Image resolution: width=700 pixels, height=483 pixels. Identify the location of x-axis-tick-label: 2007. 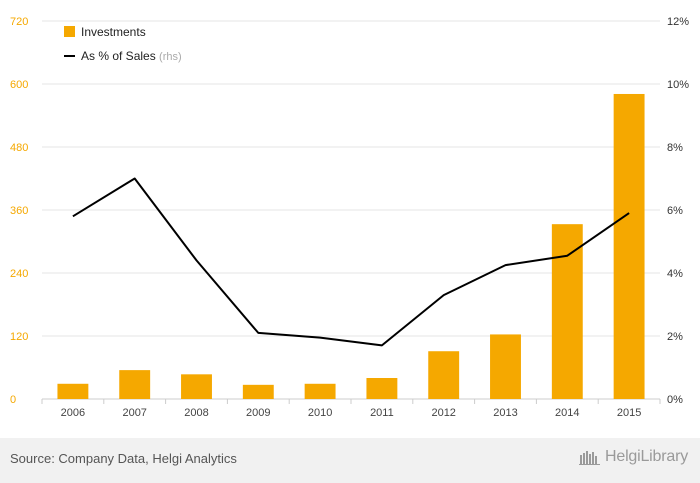
(134, 413).